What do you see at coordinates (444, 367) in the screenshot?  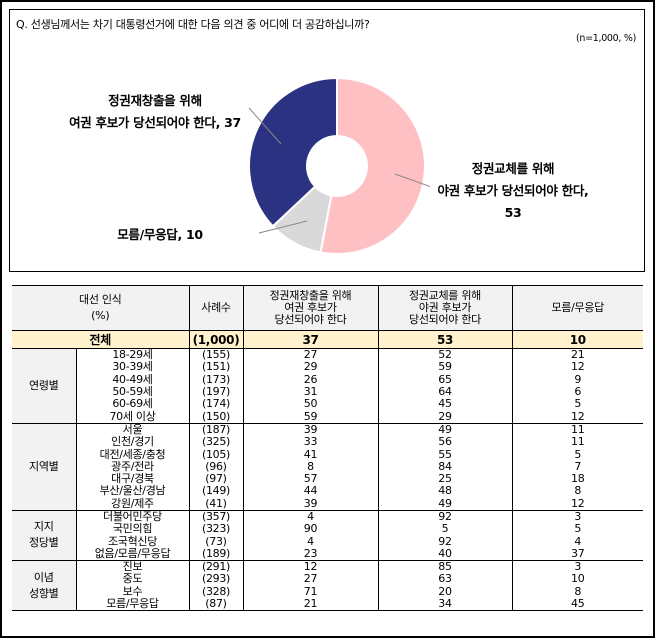 I see `value-cell-c2: 59` at bounding box center [444, 367].